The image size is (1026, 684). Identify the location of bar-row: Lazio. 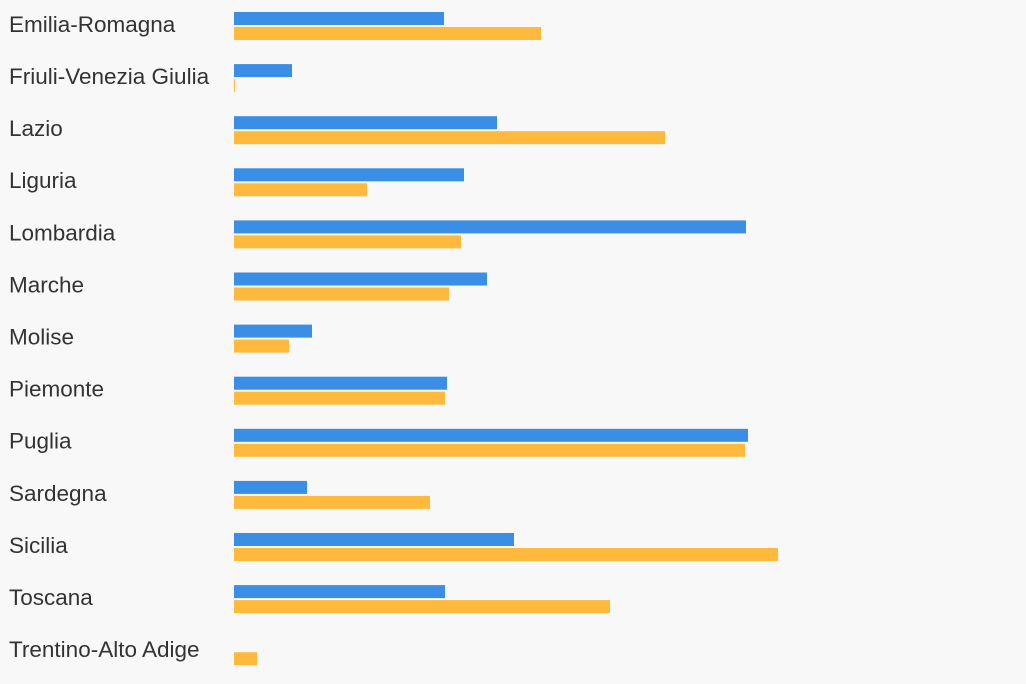
(337, 130).